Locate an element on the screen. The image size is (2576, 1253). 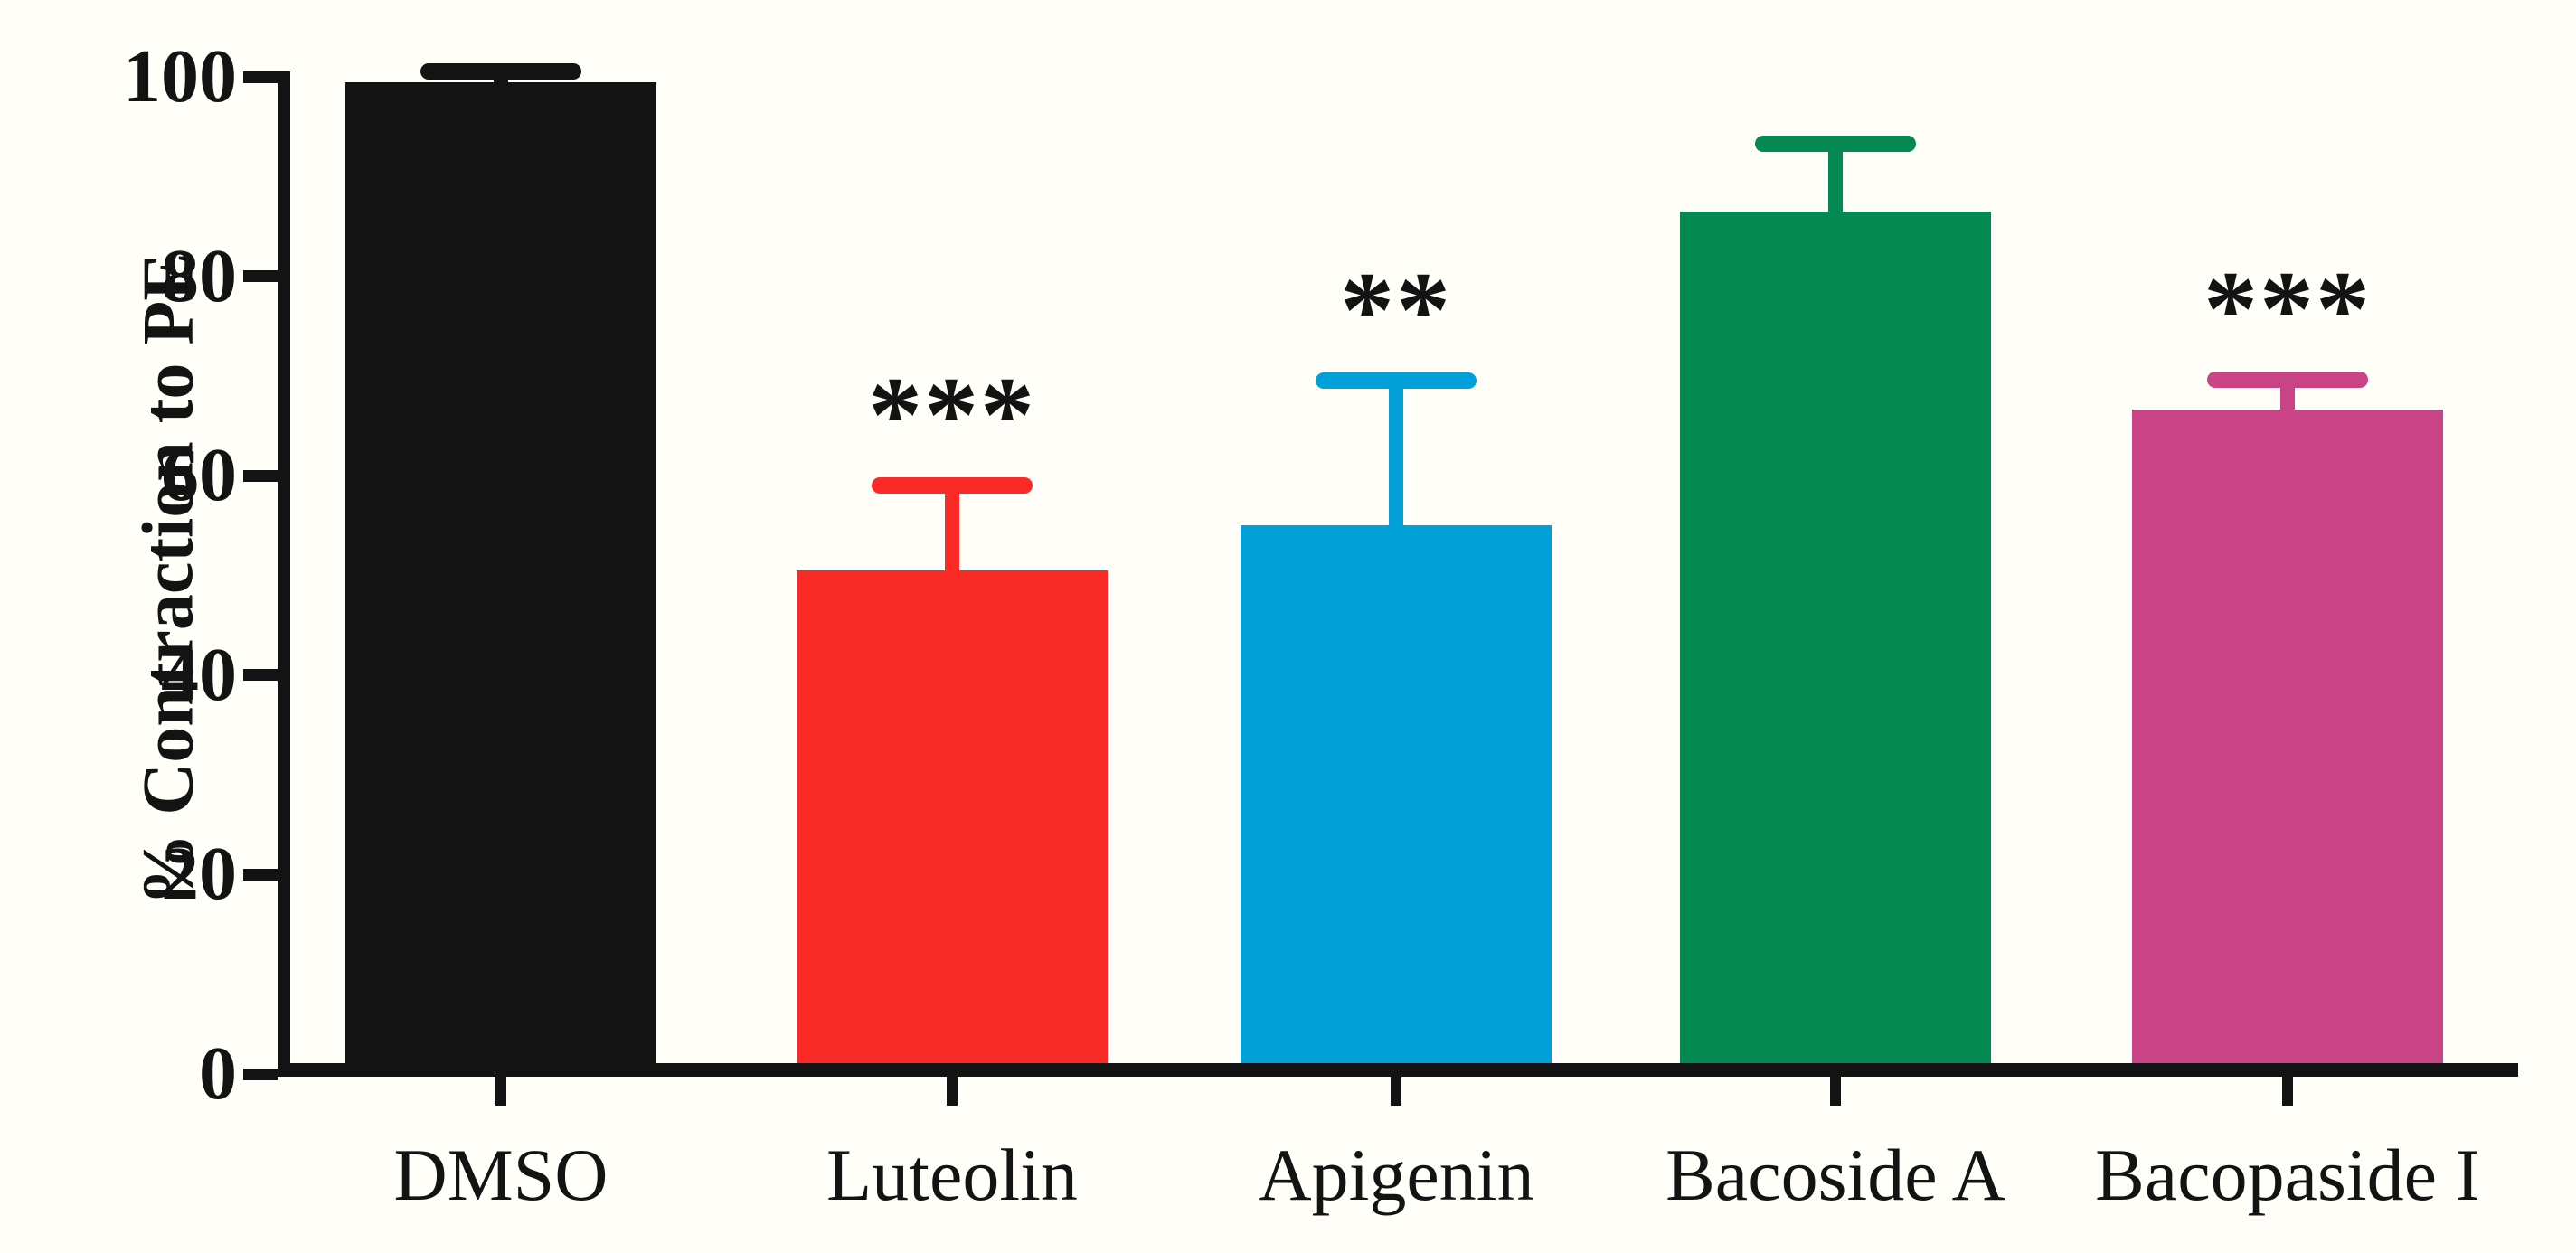
error-bar-cap-dmso is located at coordinates (500, 71).